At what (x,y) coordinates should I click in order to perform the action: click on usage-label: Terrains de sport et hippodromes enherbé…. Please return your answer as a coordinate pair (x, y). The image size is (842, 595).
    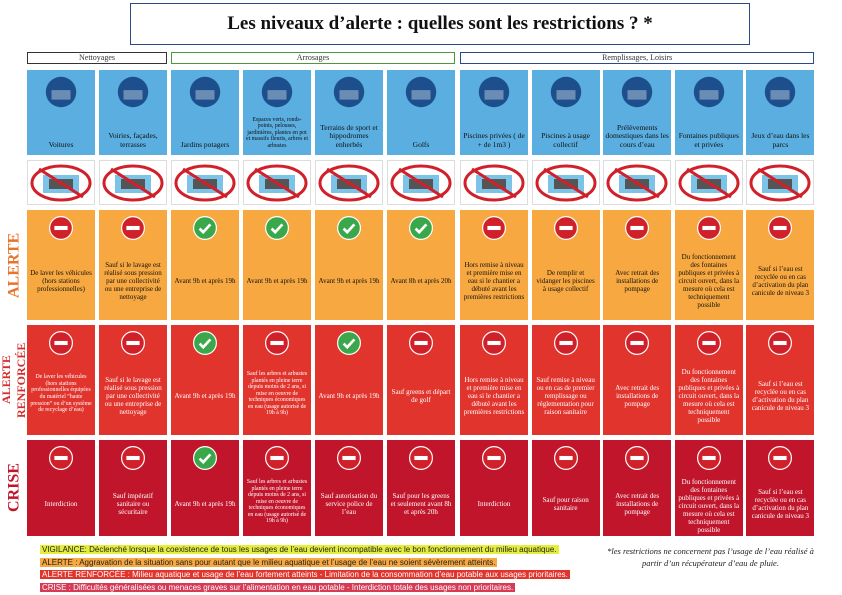
    Looking at the image, I should click on (349, 135).